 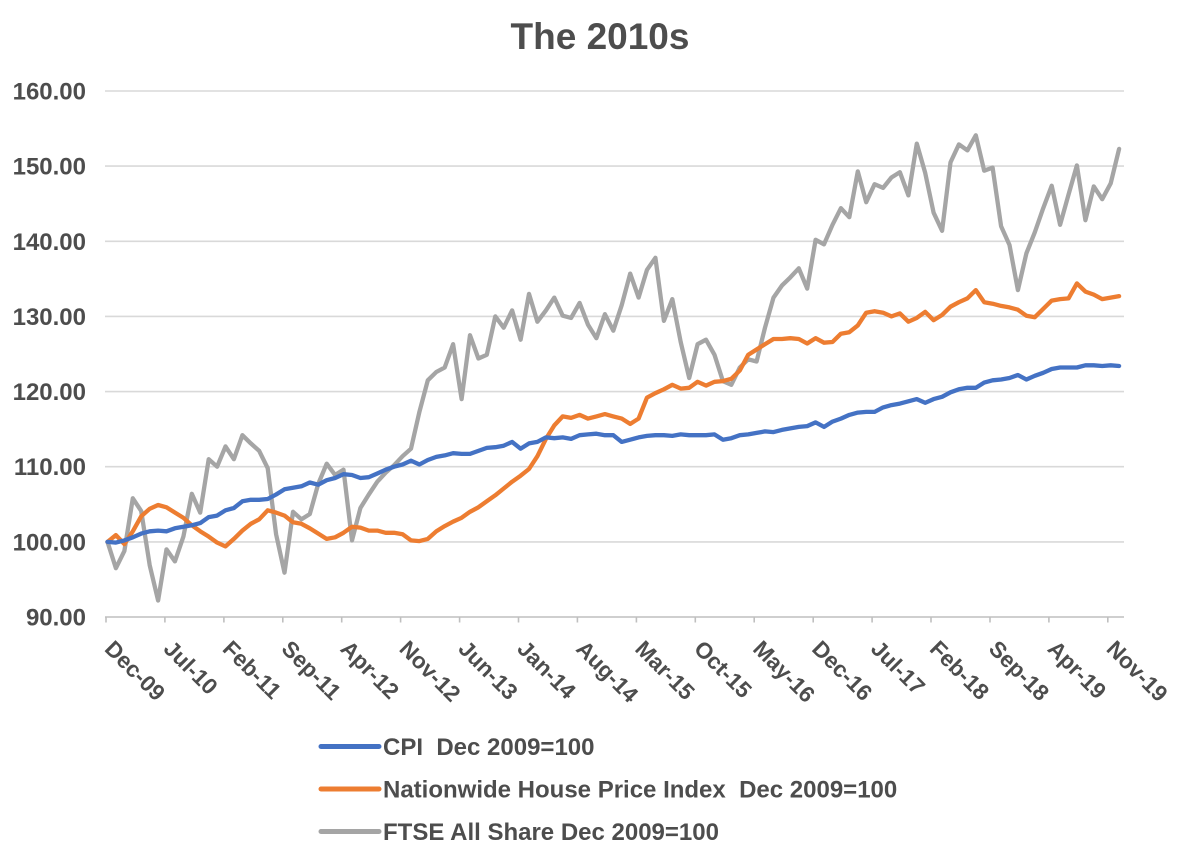 I want to click on svg-text: 120.00, so click(x=49, y=392).